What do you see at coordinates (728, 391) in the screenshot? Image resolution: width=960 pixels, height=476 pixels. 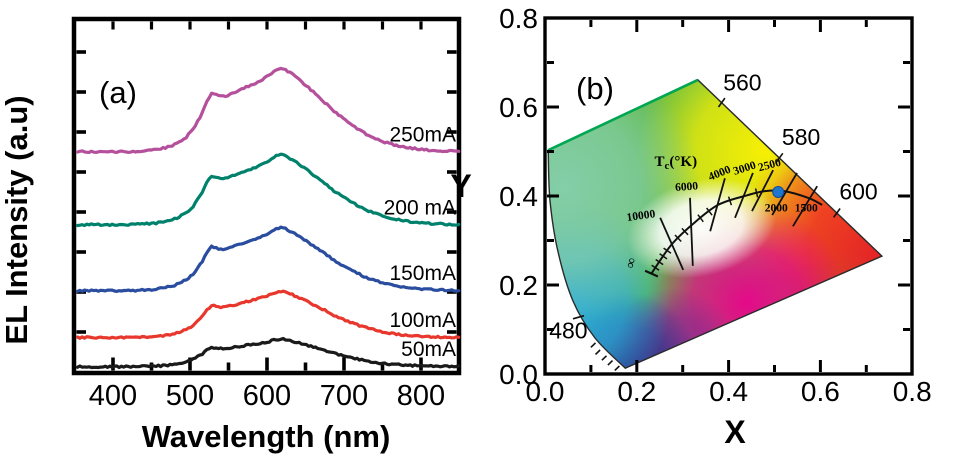 I see `panel-b-x-tick-label: 0.4` at bounding box center [728, 391].